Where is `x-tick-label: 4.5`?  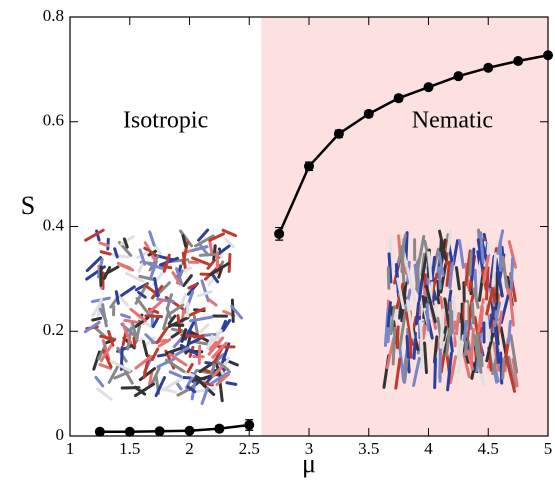
x-tick-label: 4.5 is located at coordinates (488, 448).